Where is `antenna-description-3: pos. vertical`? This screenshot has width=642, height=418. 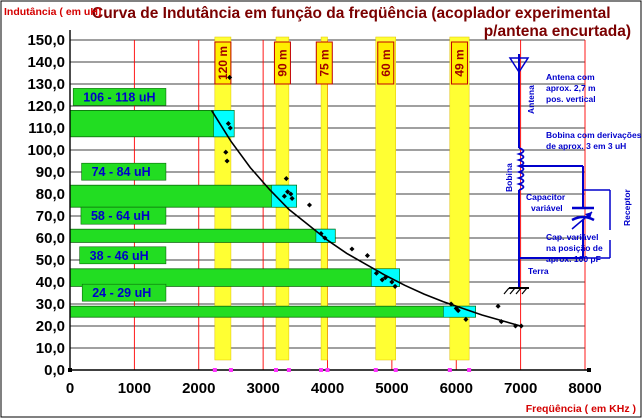
antenna-description-3: pos. vertical is located at coordinates (571, 99).